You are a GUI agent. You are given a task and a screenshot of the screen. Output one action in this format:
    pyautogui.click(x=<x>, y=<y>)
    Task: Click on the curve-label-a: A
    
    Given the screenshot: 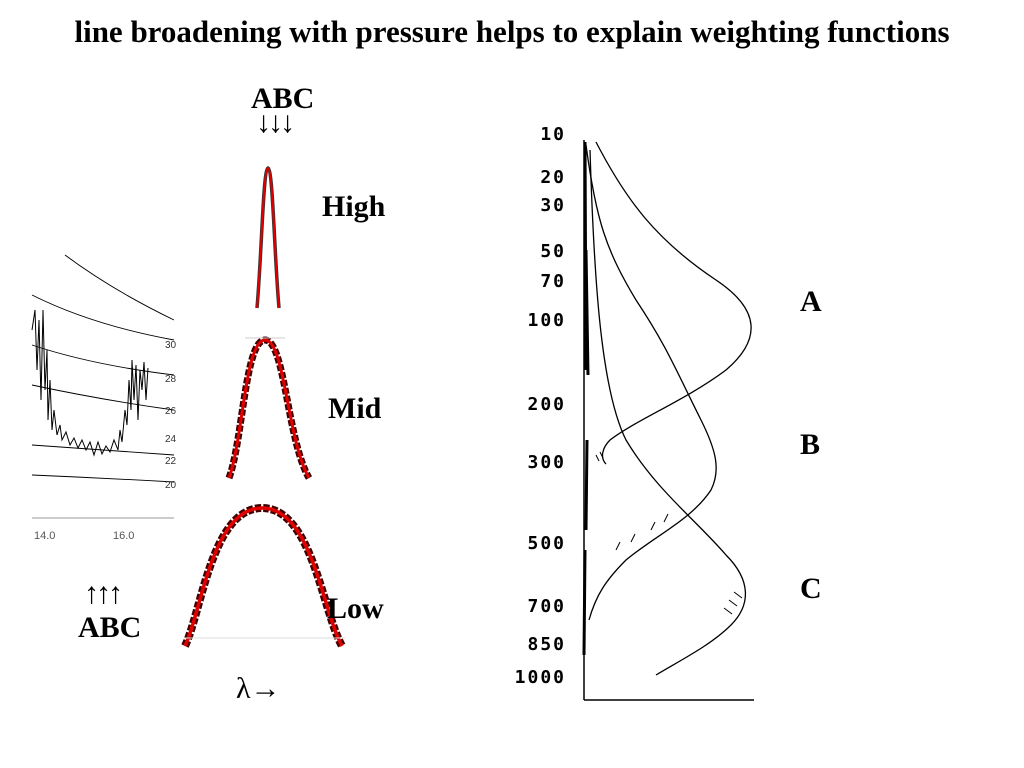 What is the action you would take?
    pyautogui.click(x=811, y=301)
    